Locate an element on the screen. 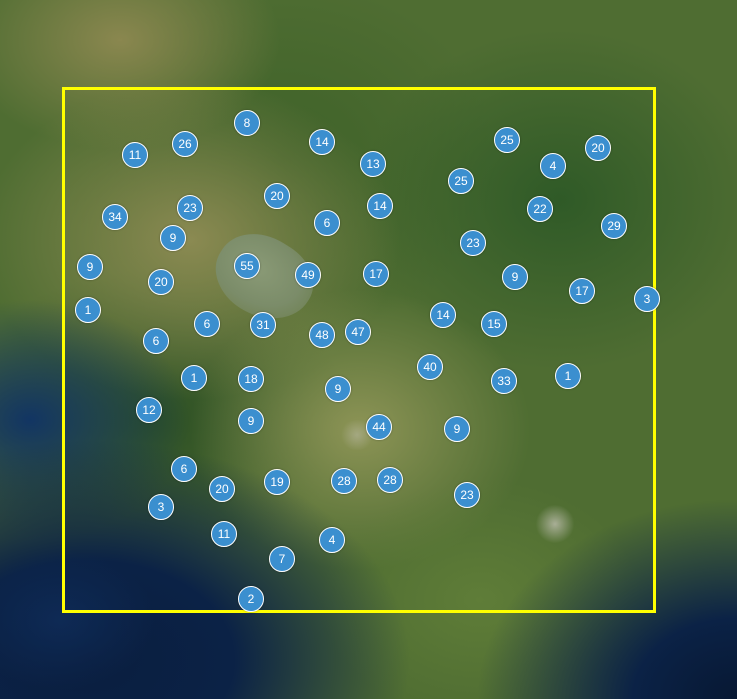 Image resolution: width=737 pixels, height=699 pixels. cluster-marker: 40 is located at coordinates (430, 367).